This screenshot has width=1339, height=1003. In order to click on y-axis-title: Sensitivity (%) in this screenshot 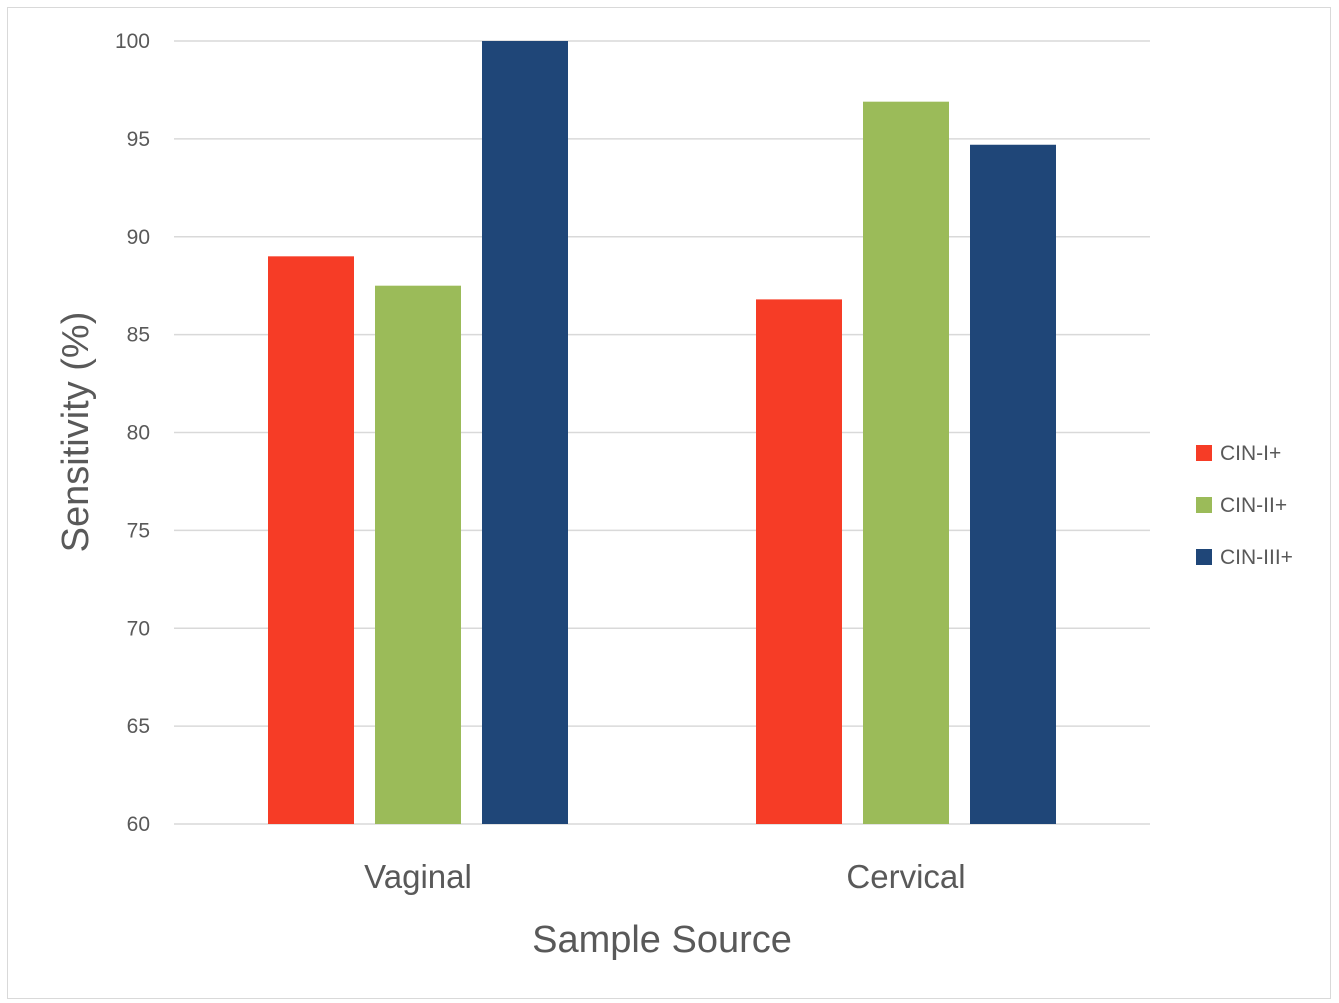, I will do `click(76, 432)`.